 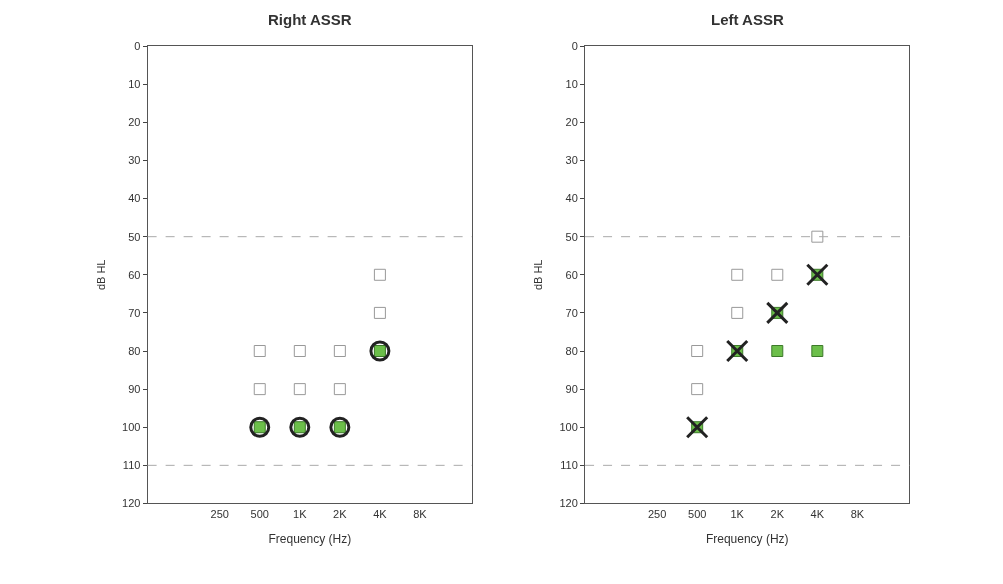 What do you see at coordinates (310, 19) in the screenshot?
I see `chart-title: Right ASSR` at bounding box center [310, 19].